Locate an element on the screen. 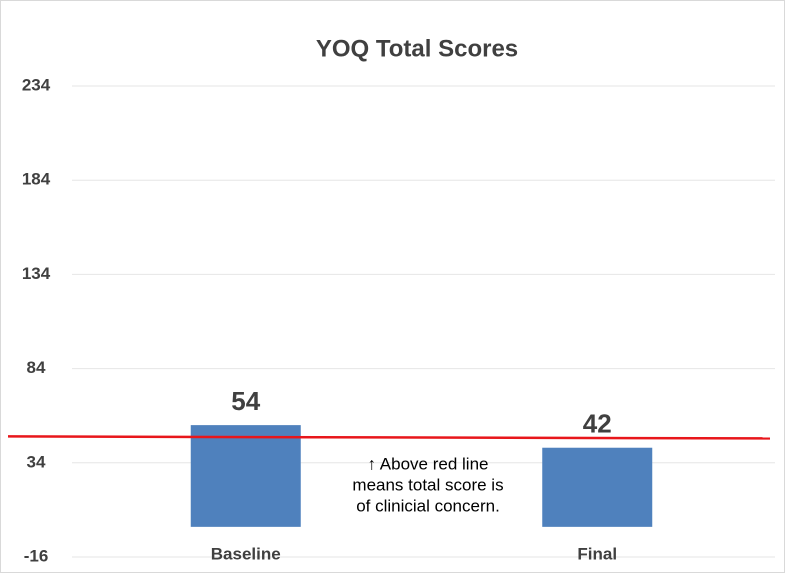 Image resolution: width=785 pixels, height=573 pixels. x-tick-label: Baseline is located at coordinates (246, 553).